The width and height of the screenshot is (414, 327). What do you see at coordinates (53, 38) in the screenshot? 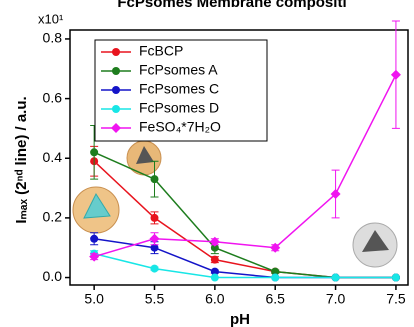
I see `y-tick-label: 0.8` at bounding box center [53, 38].